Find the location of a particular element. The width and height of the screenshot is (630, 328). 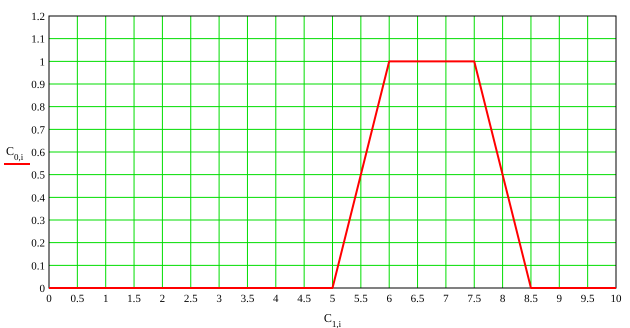

y-tick-label: 0 is located at coordinates (43, 289).